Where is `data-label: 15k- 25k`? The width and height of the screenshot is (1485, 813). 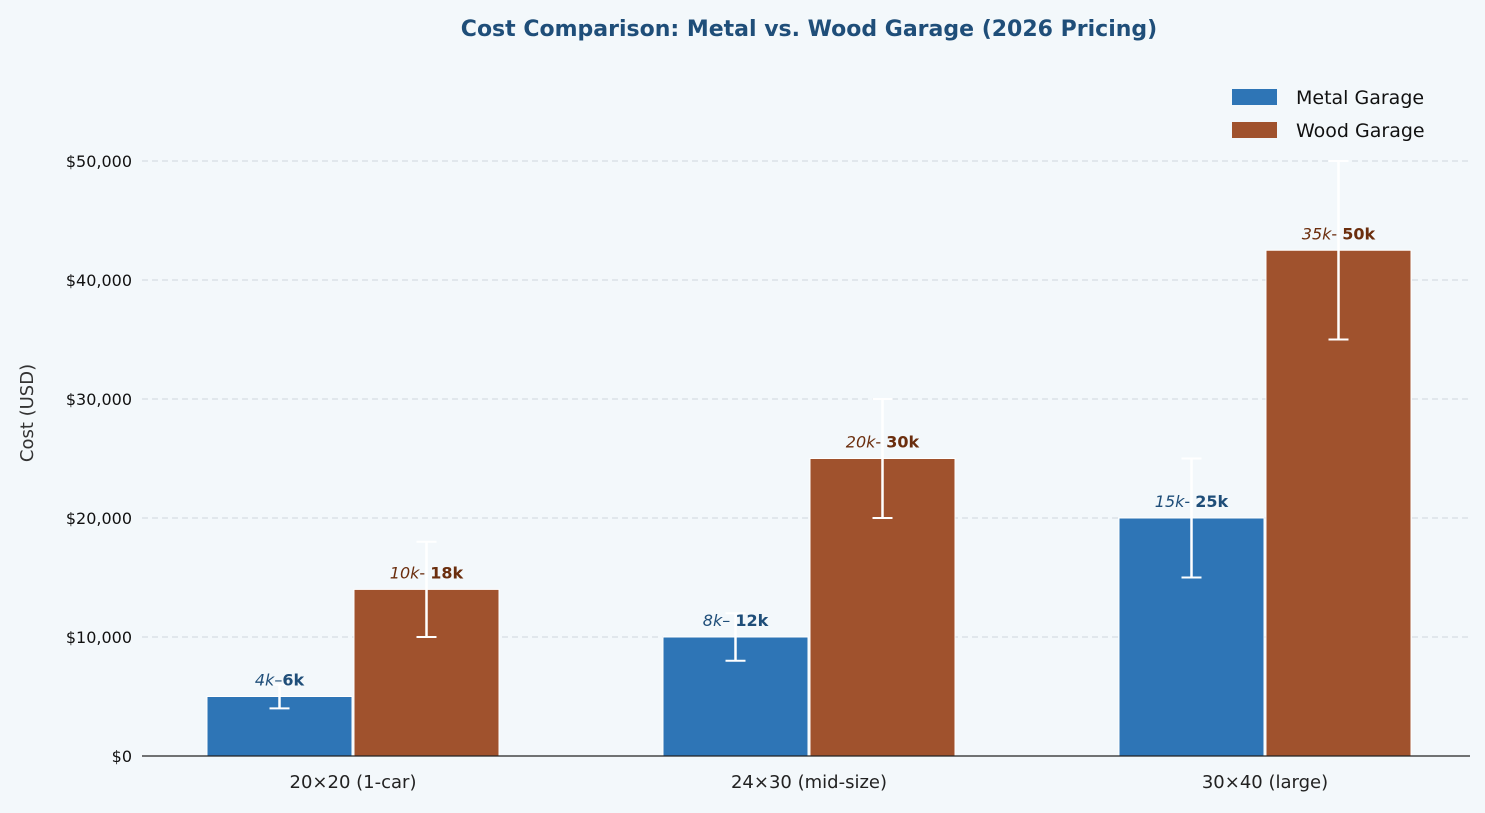 data-label: 15k- 25k is located at coordinates (1192, 501).